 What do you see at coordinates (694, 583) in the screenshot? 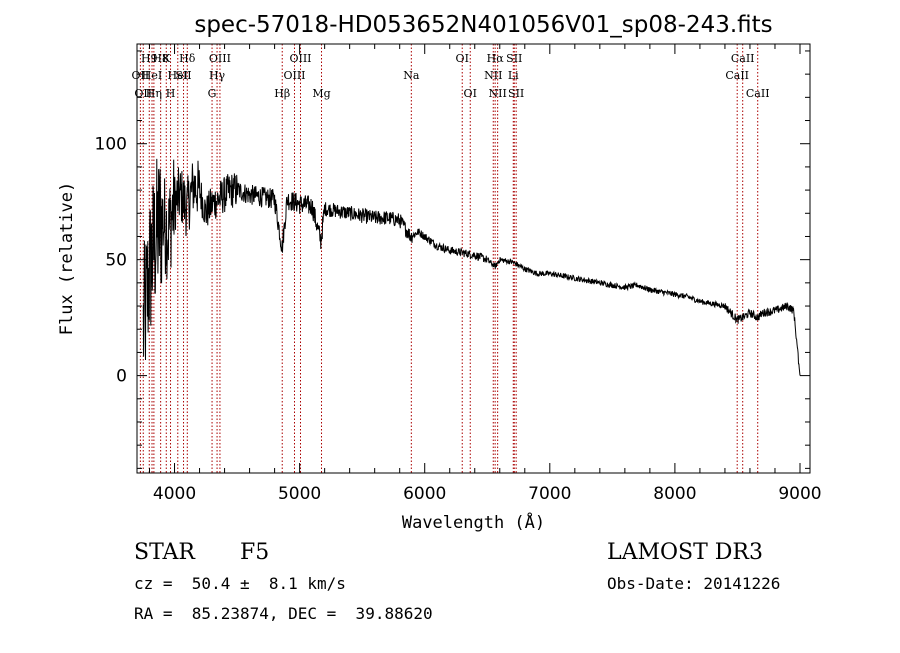
I see `obs-date: Obs-Date: 20141226` at bounding box center [694, 583].